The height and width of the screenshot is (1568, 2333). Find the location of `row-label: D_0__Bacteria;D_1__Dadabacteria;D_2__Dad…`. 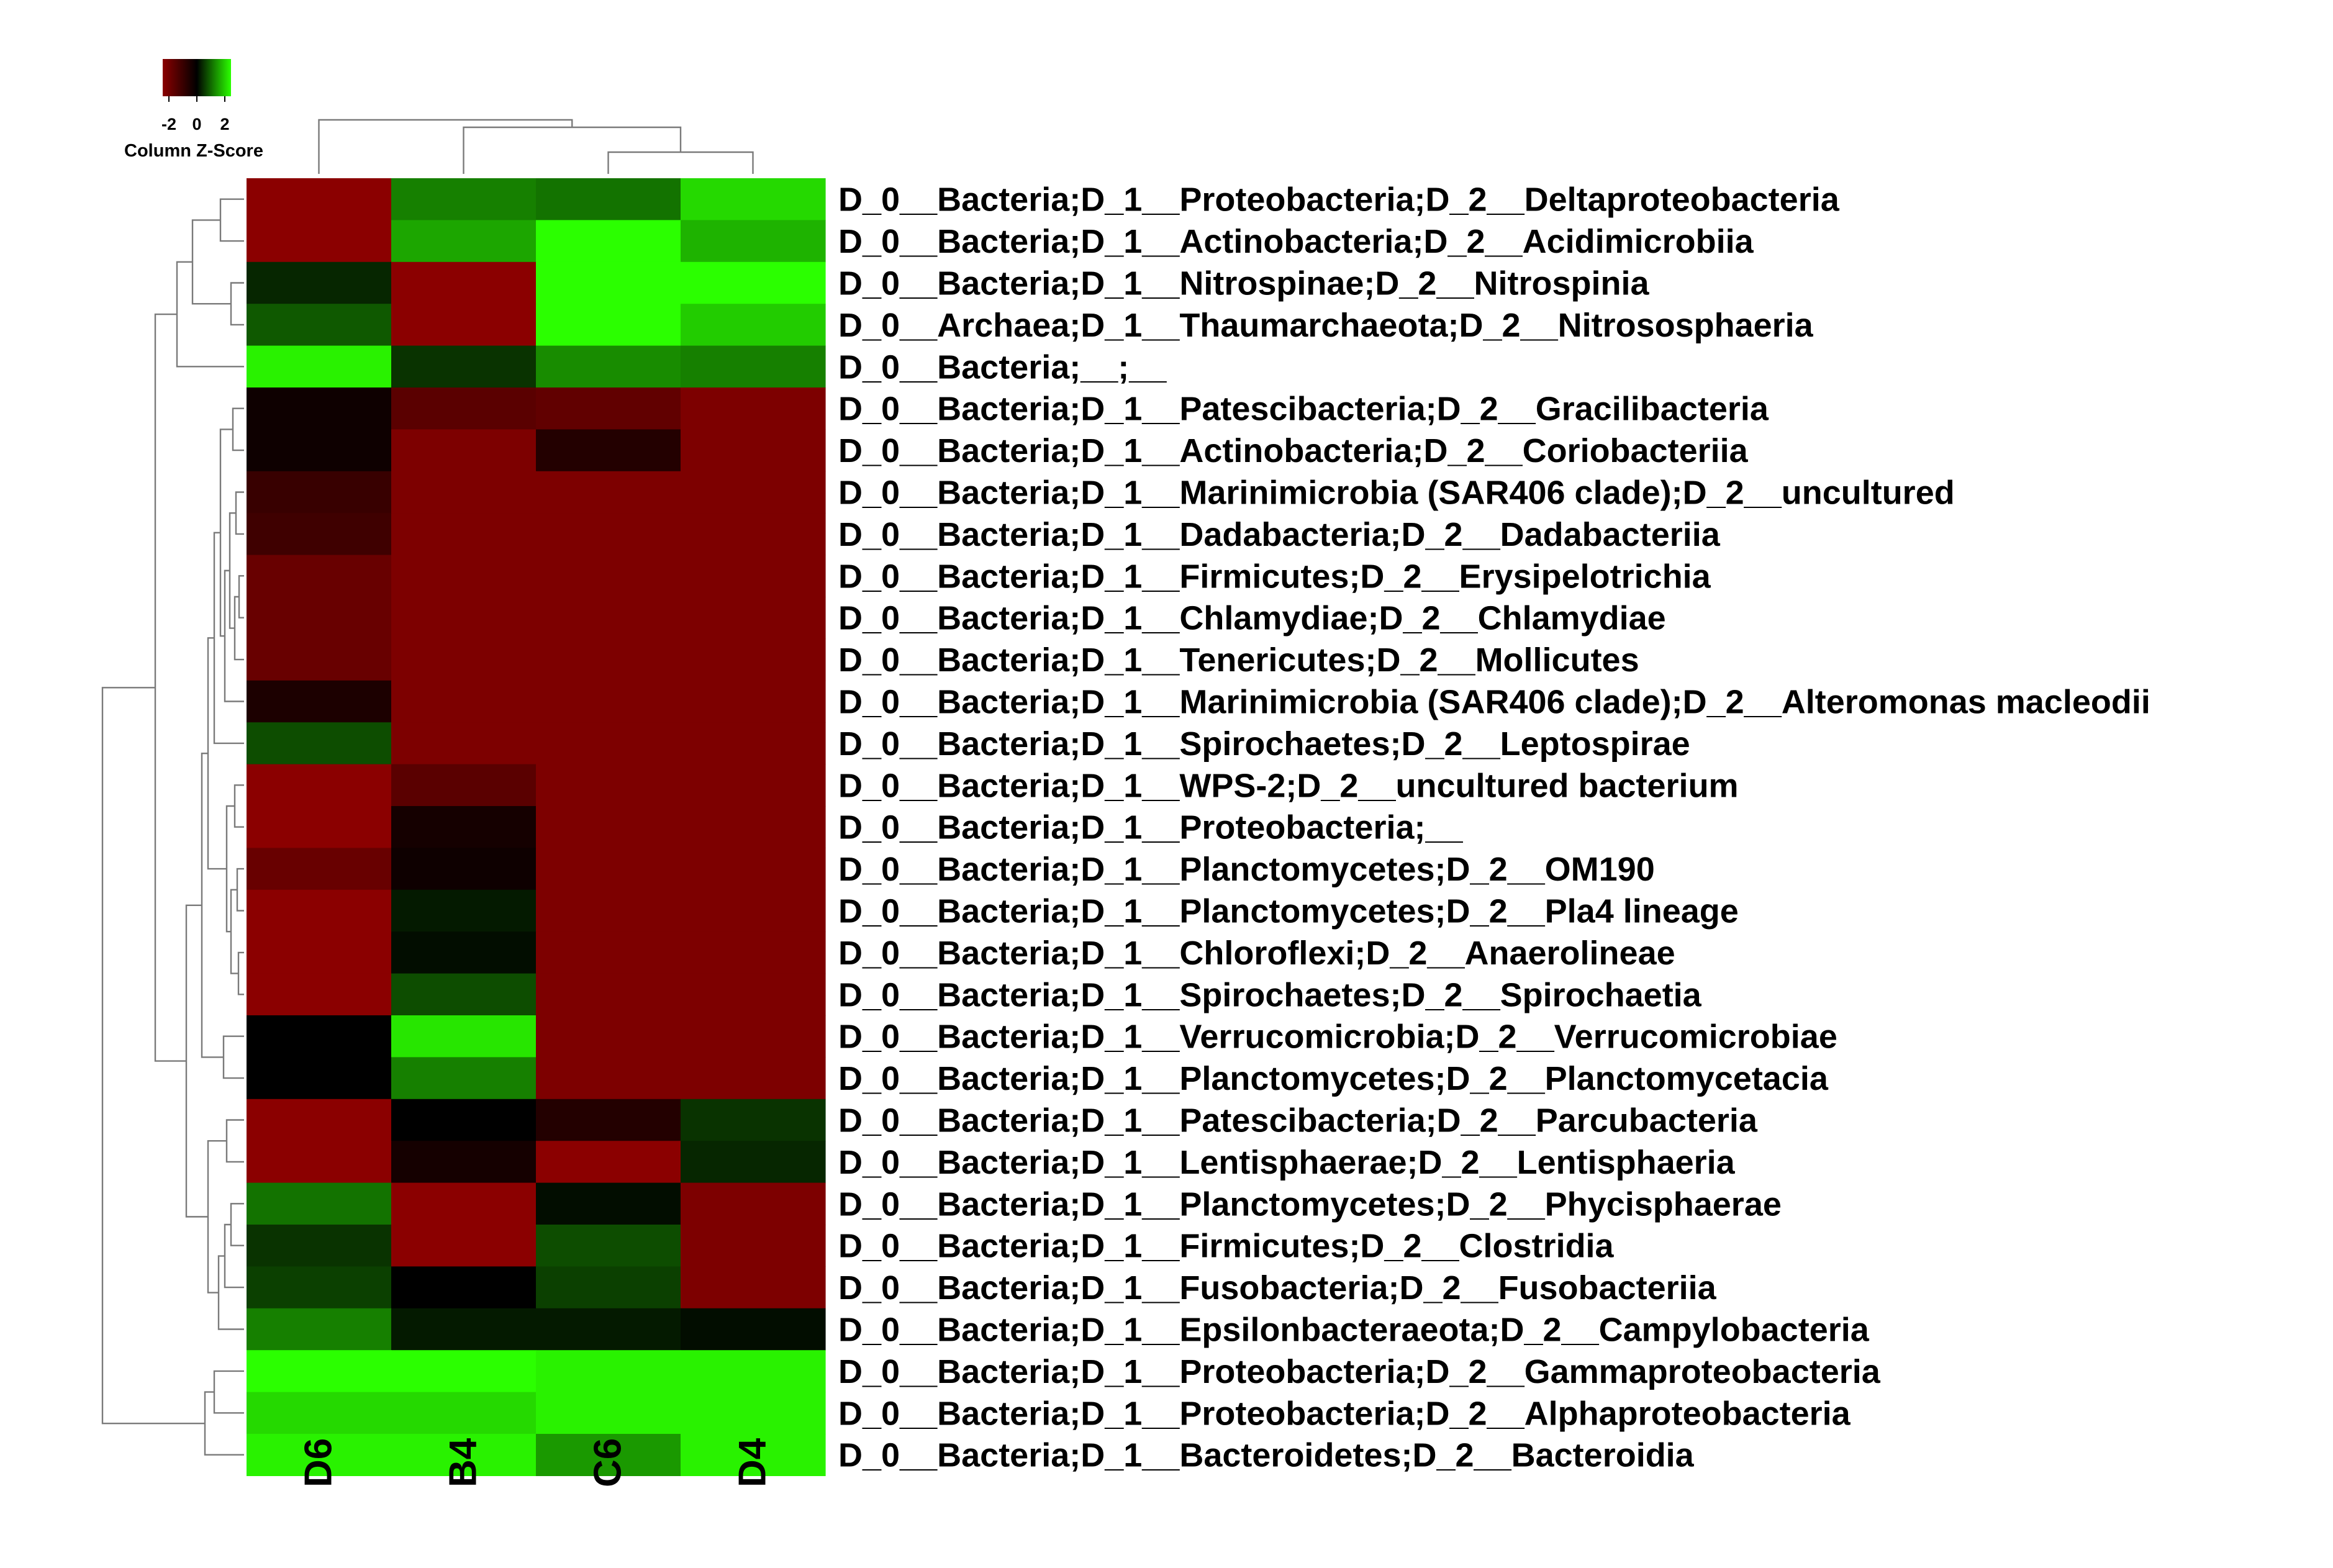

row-label: D_0__Bacteria;D_1__Dadabacteria;D_2__Dad… is located at coordinates (1279, 534).